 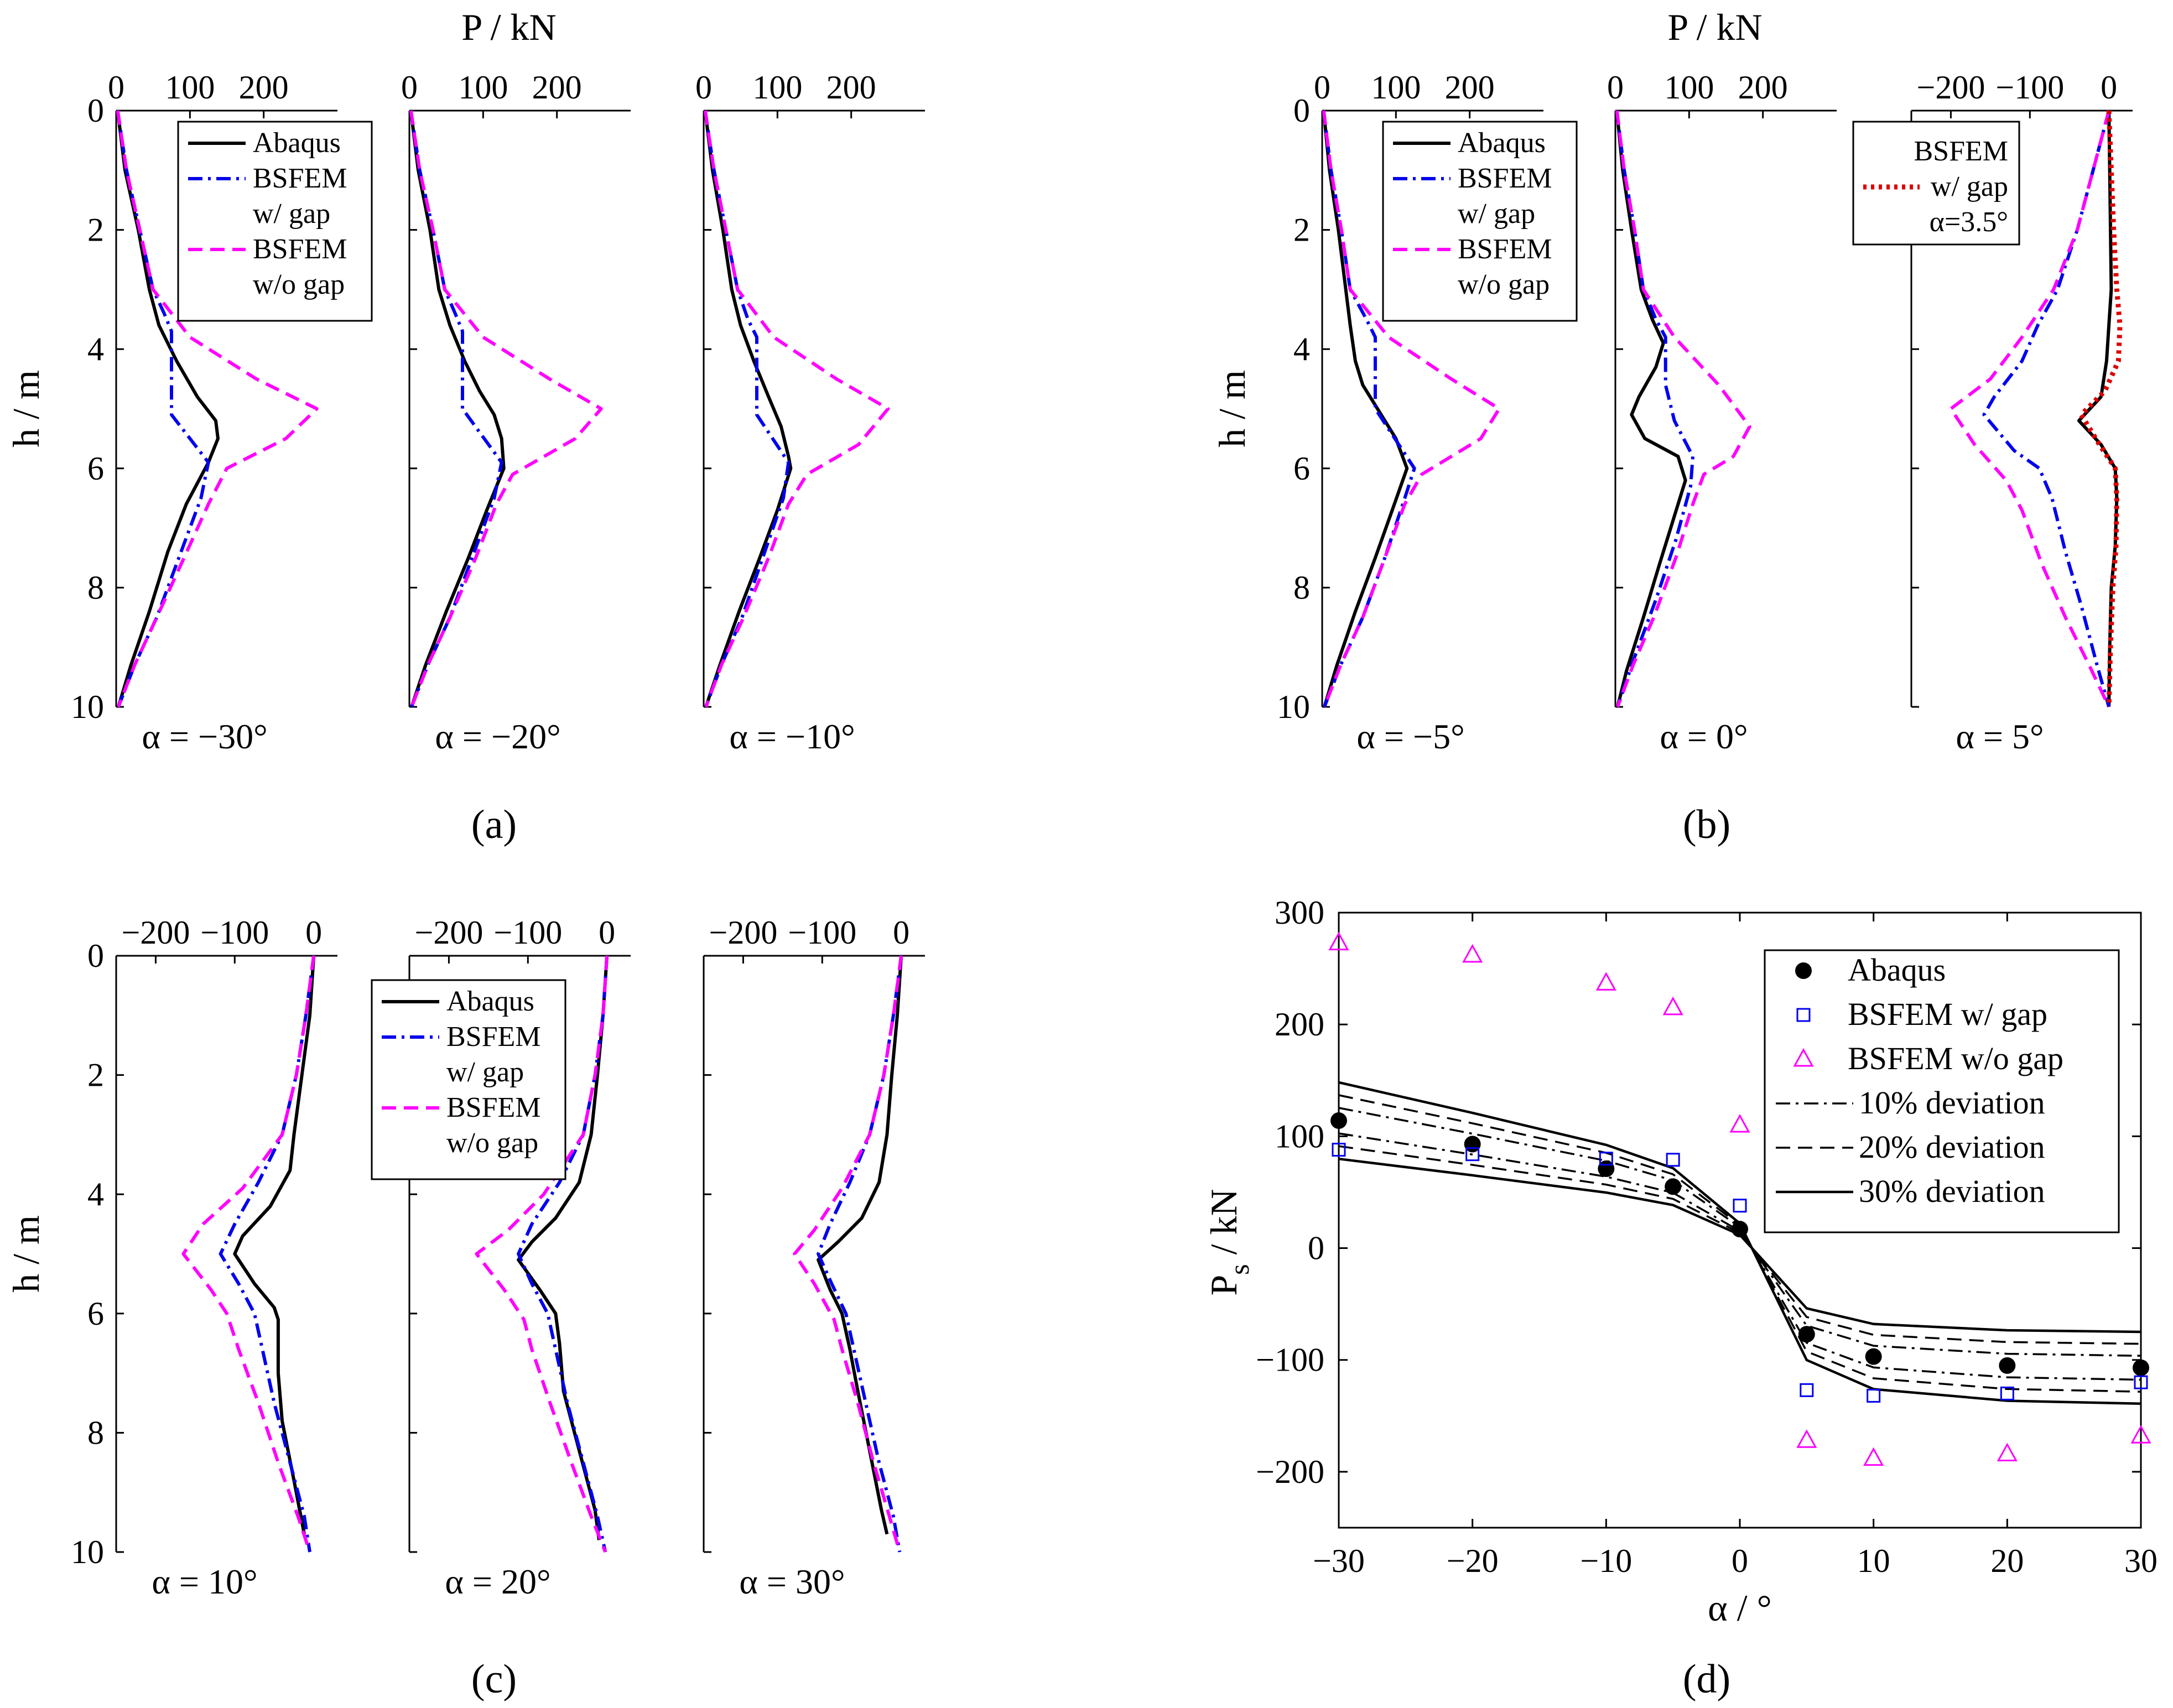 I want to click on subplot-a-3: 0 100 200 α = −10°, so click(x=810, y=412).